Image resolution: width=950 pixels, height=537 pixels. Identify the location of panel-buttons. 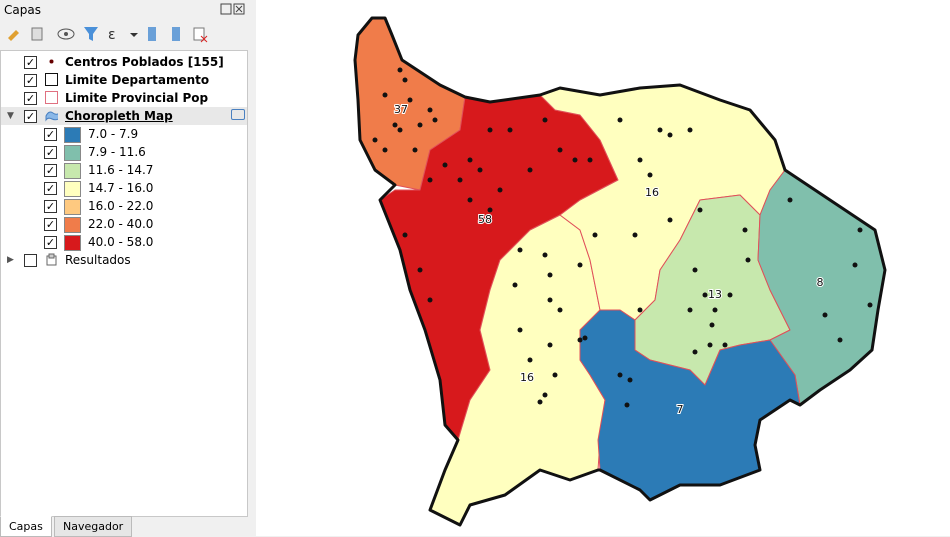
(233, 9).